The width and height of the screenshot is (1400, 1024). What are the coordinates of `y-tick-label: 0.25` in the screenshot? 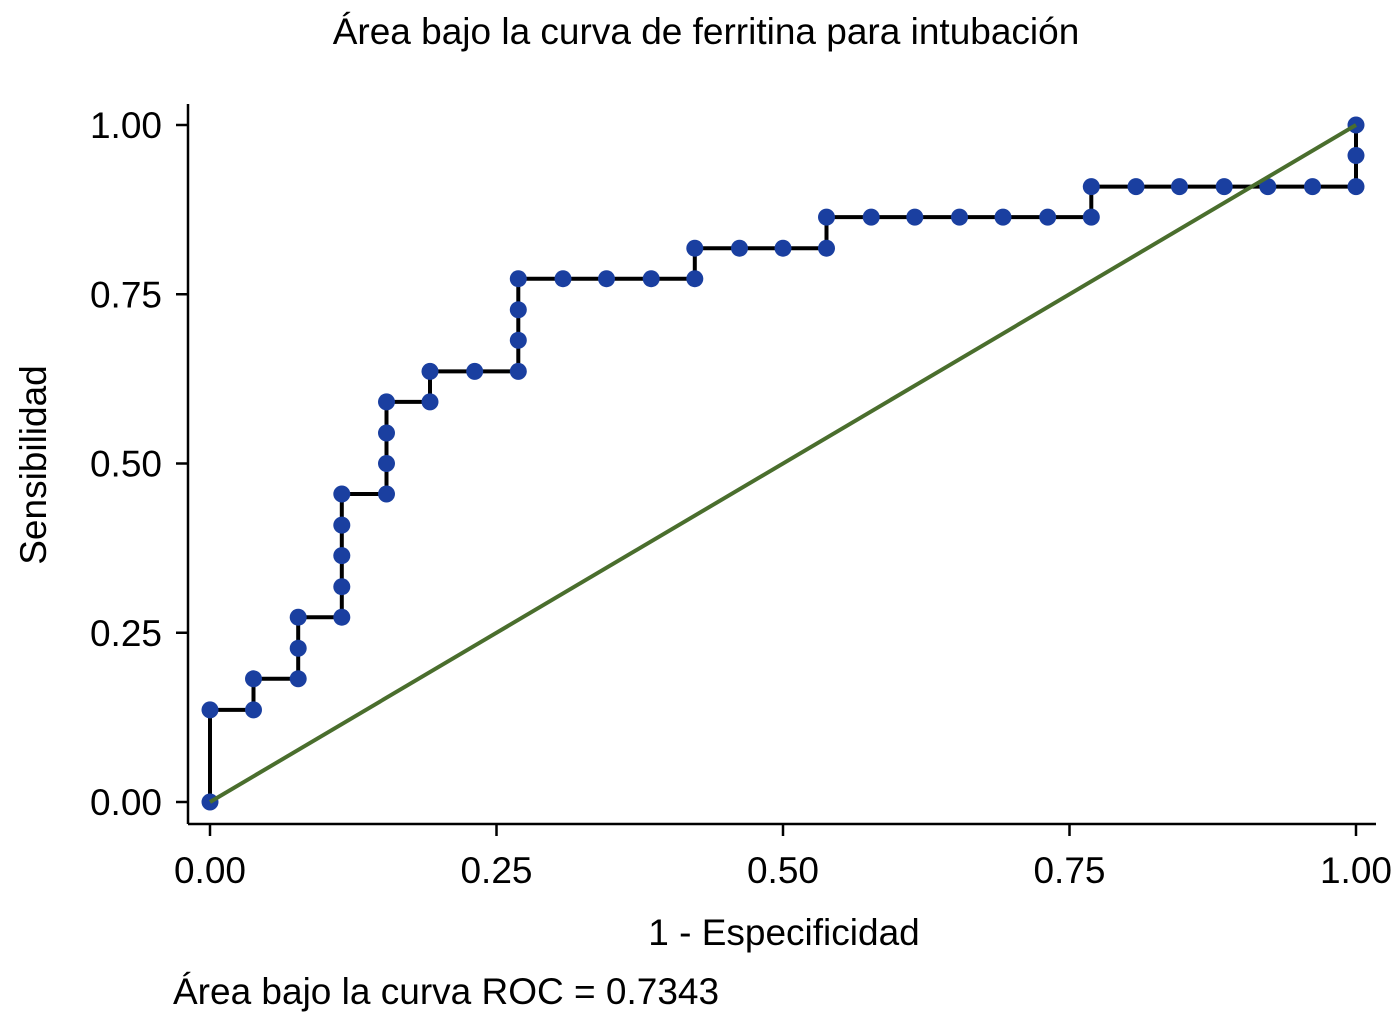 It's located at (126, 633).